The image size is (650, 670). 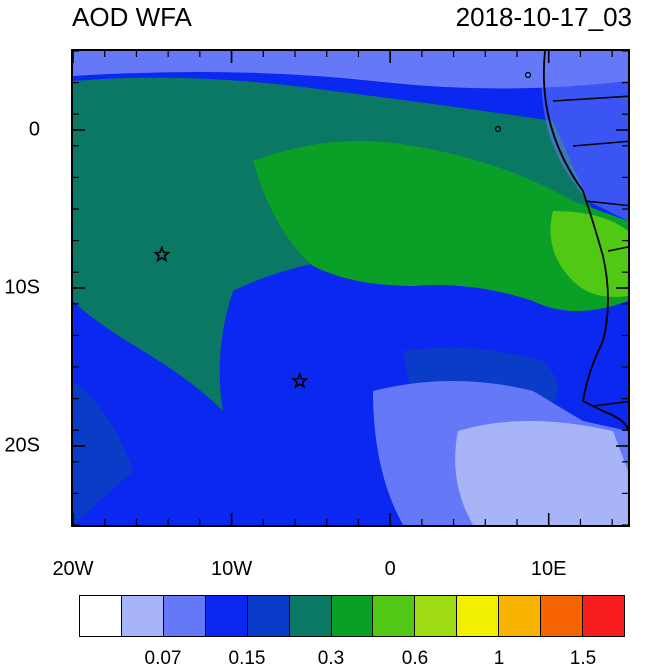 I want to click on station-st-helena-star-icon, so click(x=299, y=380).